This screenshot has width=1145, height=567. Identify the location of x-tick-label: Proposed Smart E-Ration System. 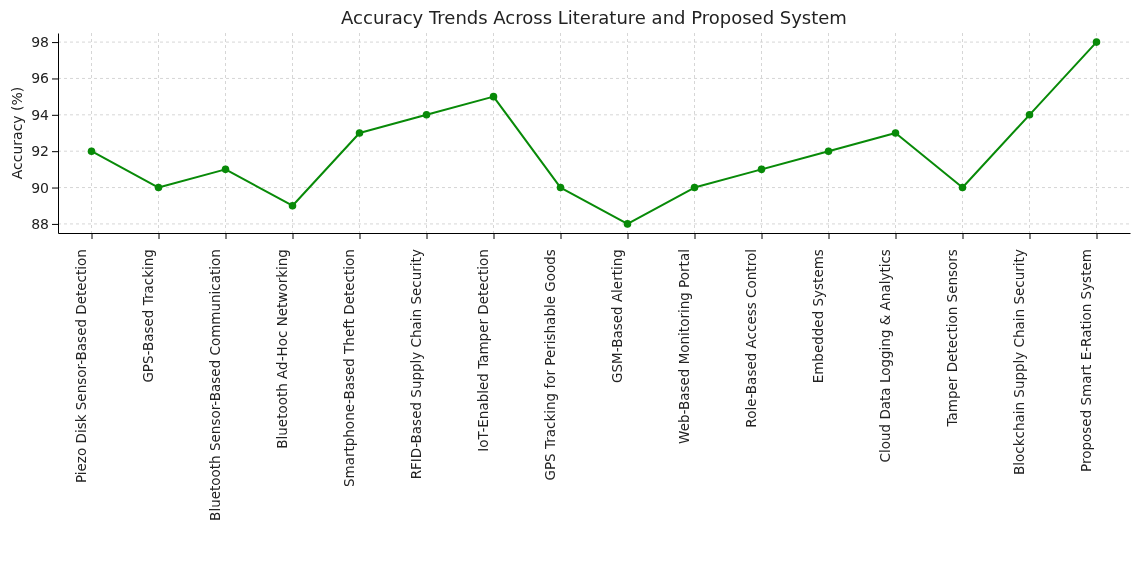
(1085, 360).